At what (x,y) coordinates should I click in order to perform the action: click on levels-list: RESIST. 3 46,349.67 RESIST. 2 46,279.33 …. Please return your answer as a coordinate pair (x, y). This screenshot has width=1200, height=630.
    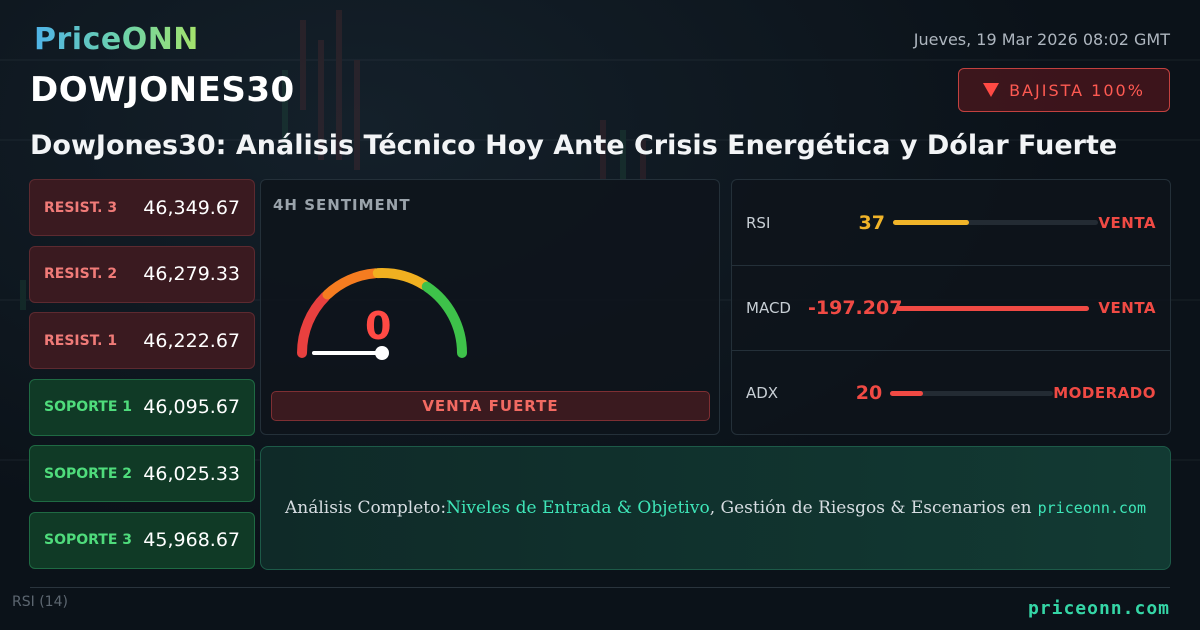
    Looking at the image, I should click on (142, 378).